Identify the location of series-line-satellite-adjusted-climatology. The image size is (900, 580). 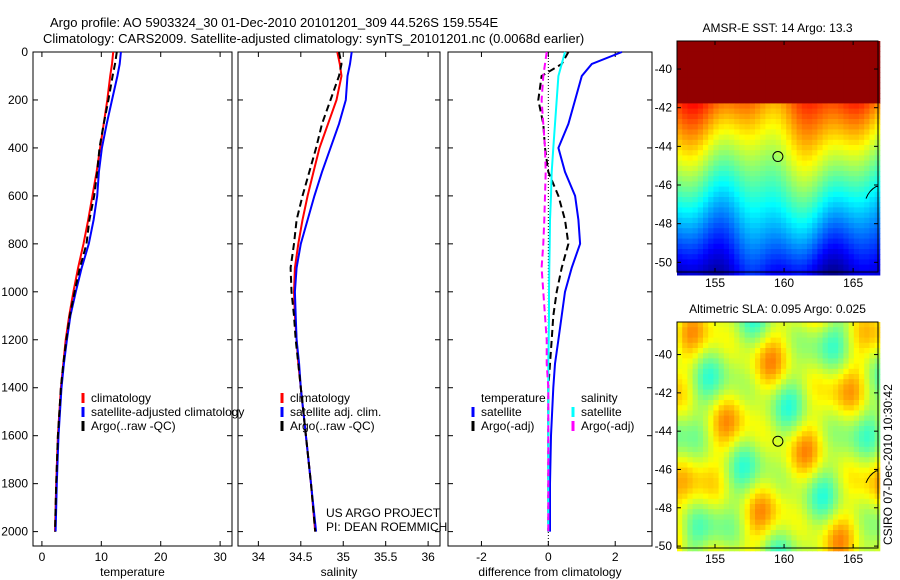
(88, 291).